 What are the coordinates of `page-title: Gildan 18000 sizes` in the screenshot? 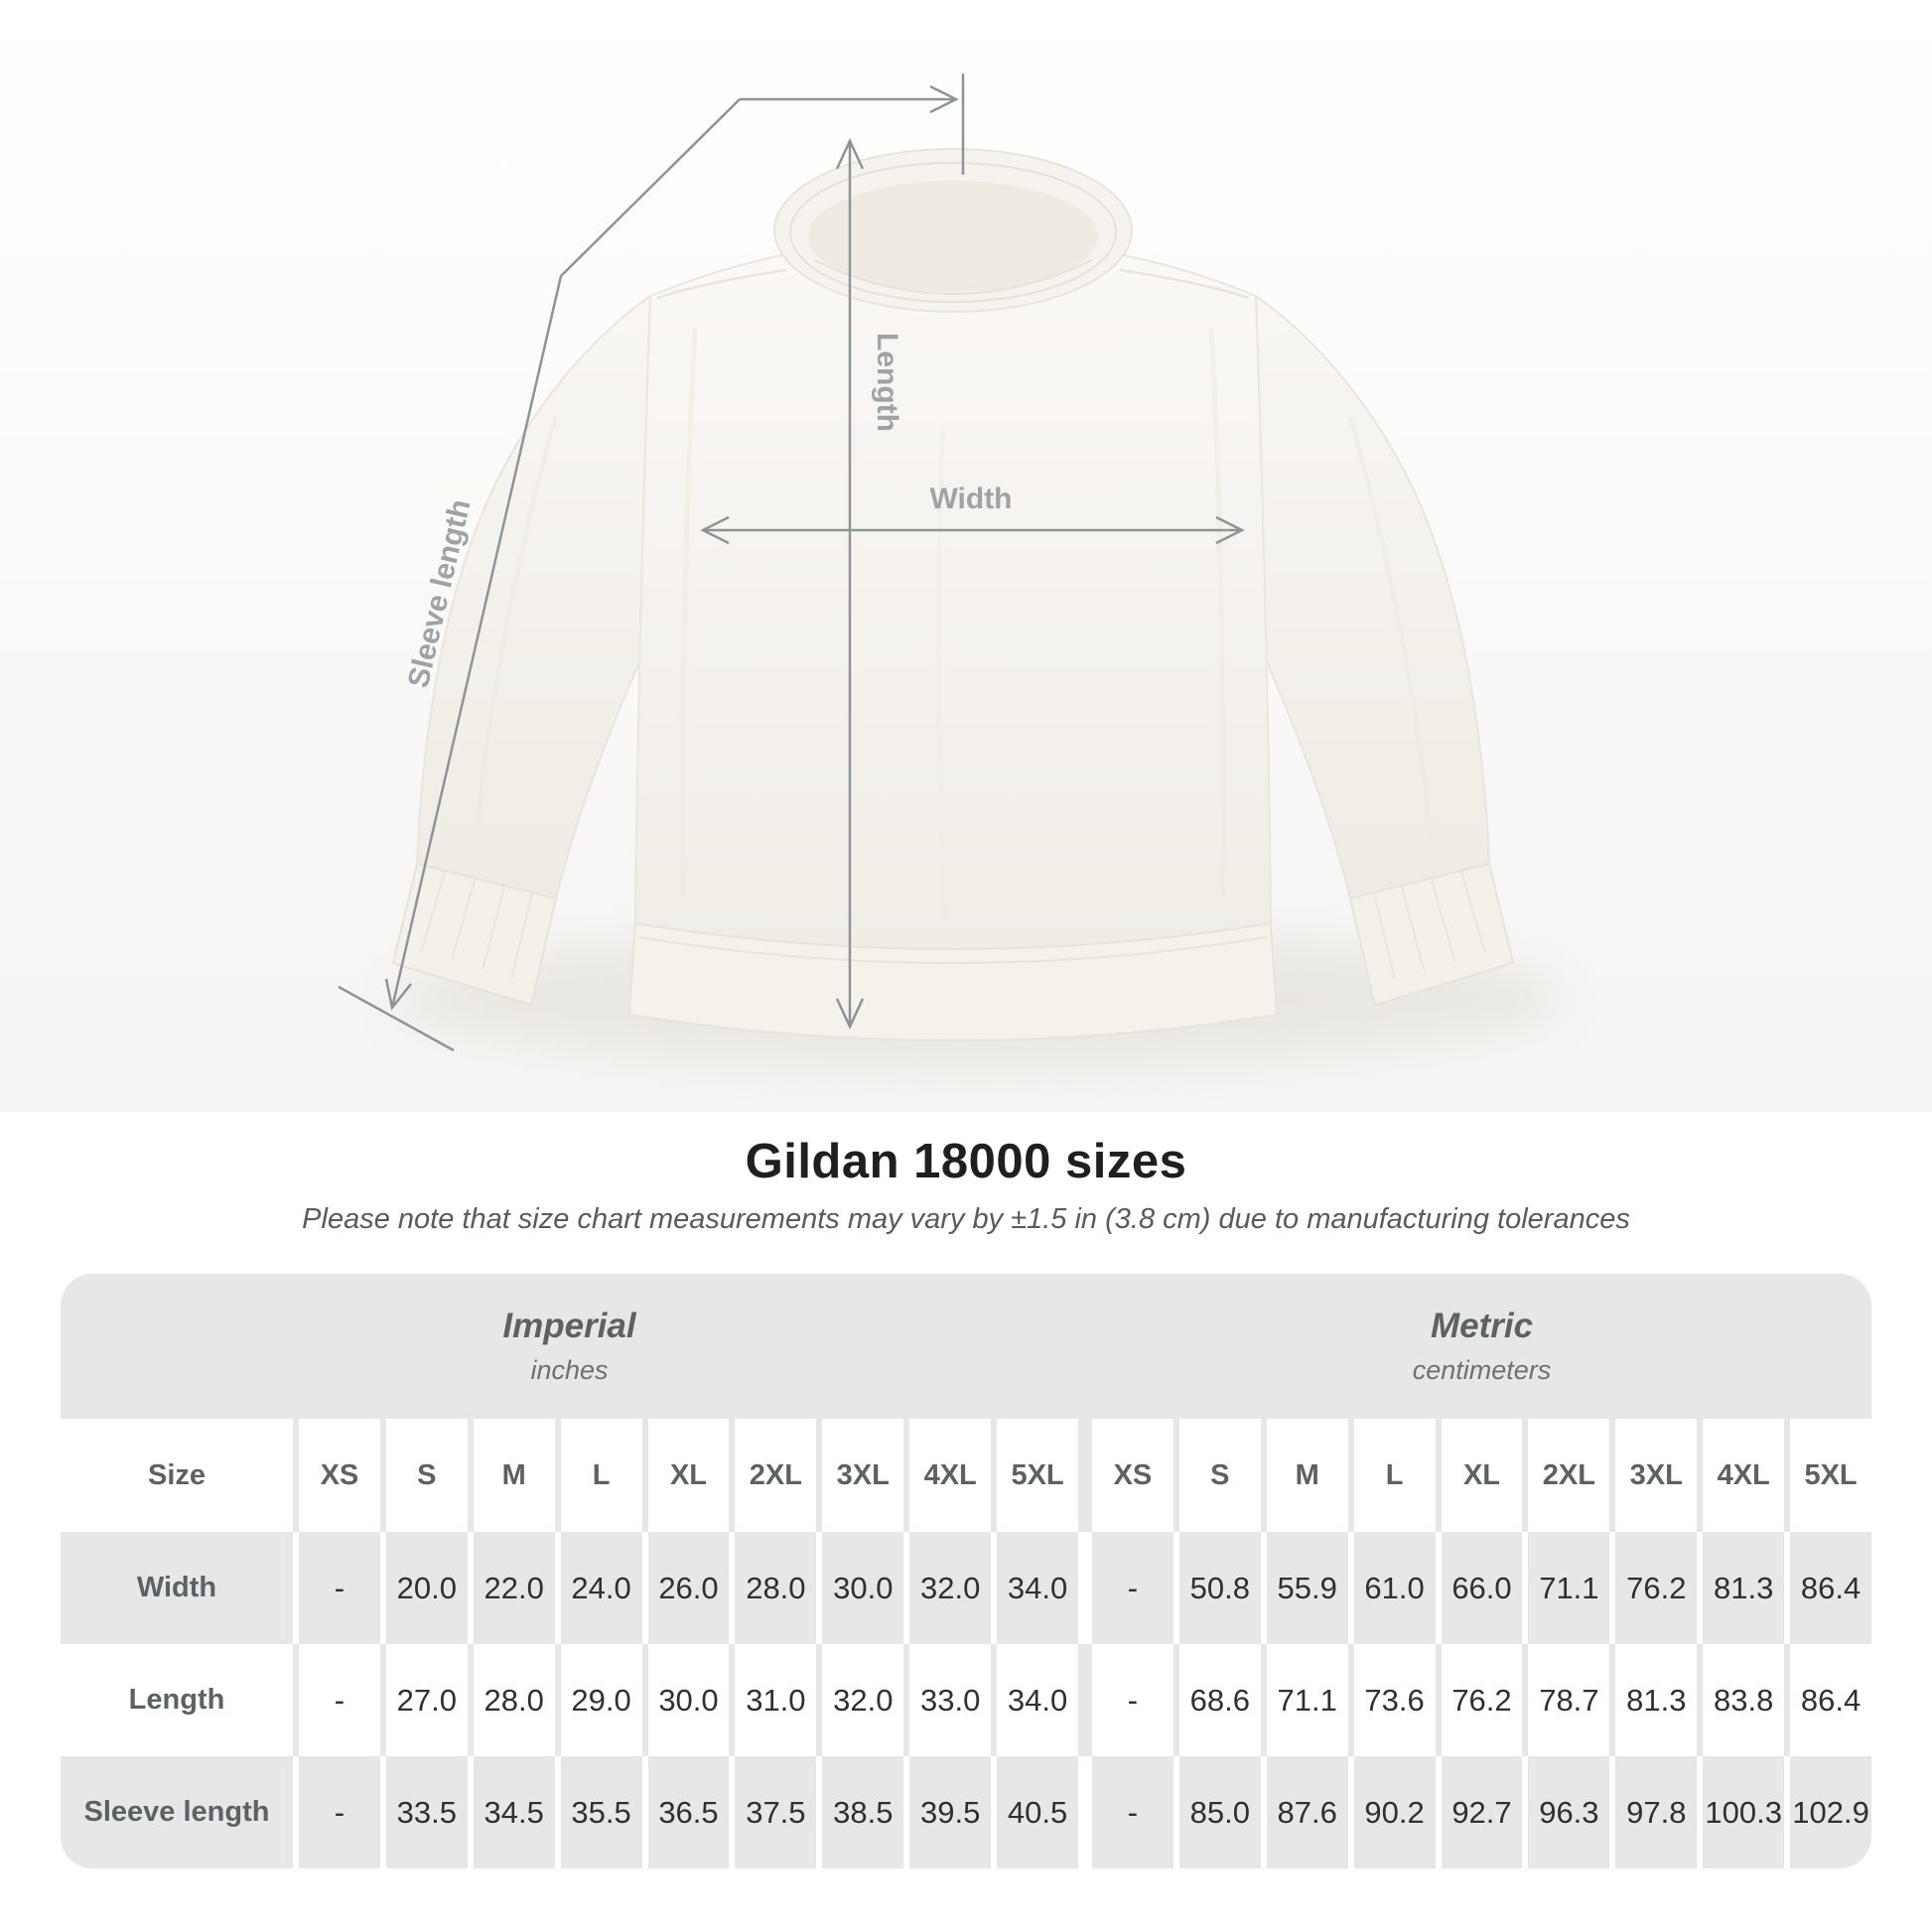 It's located at (966, 1162).